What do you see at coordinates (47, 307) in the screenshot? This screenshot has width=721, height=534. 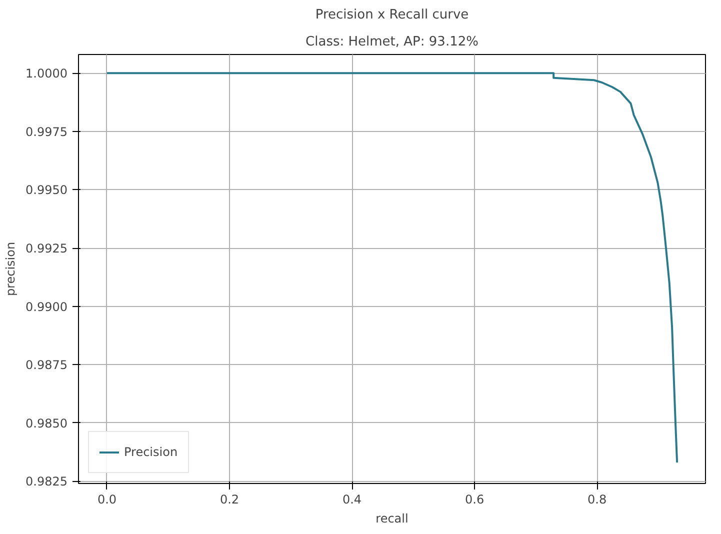 I see `y-tick-label: 0.9900` at bounding box center [47, 307].